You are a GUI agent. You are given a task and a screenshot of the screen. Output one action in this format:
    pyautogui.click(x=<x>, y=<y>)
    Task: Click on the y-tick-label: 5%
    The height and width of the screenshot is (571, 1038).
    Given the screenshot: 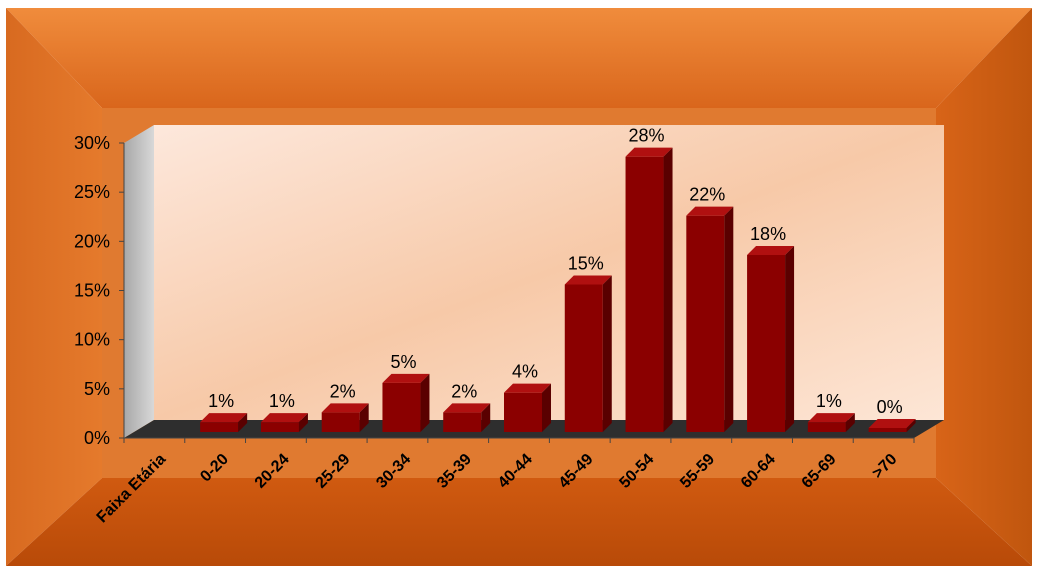 What is the action you would take?
    pyautogui.click(x=97, y=389)
    